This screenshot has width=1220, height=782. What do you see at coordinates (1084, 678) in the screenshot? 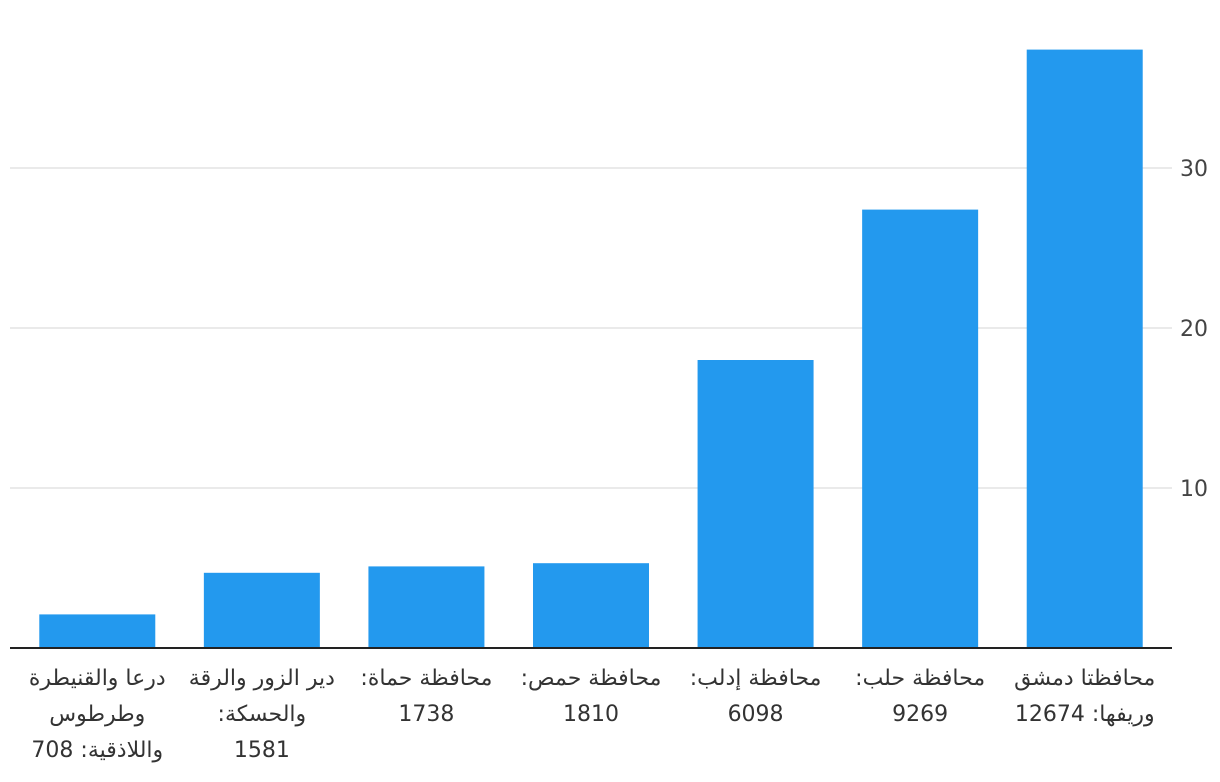
I see `category-label-line: محافظتا دمشق` at bounding box center [1084, 678].